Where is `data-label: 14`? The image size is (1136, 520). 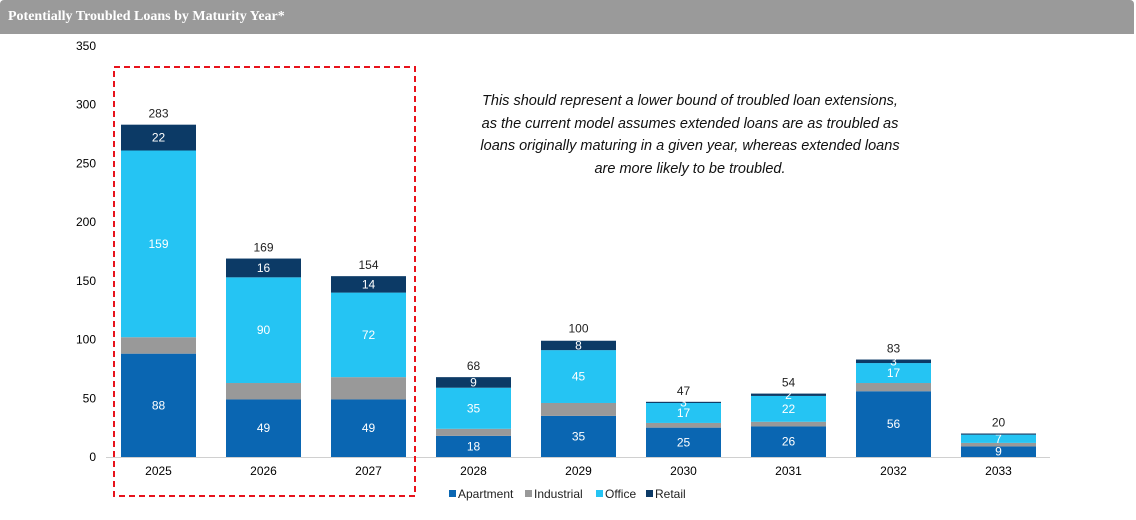
data-label: 14 is located at coordinates (369, 284).